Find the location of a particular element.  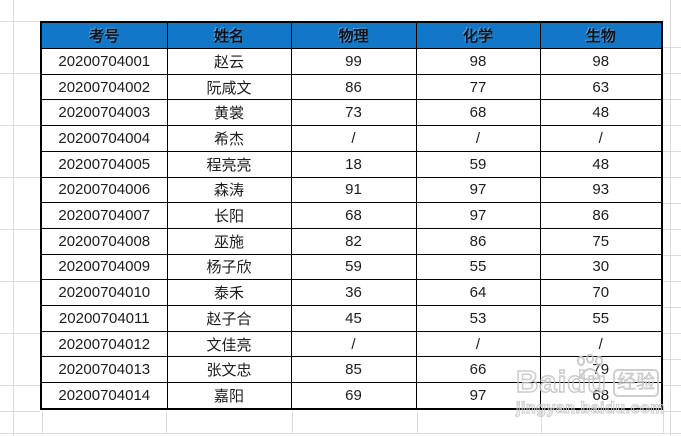

cell-physics: 73 is located at coordinates (353, 113).